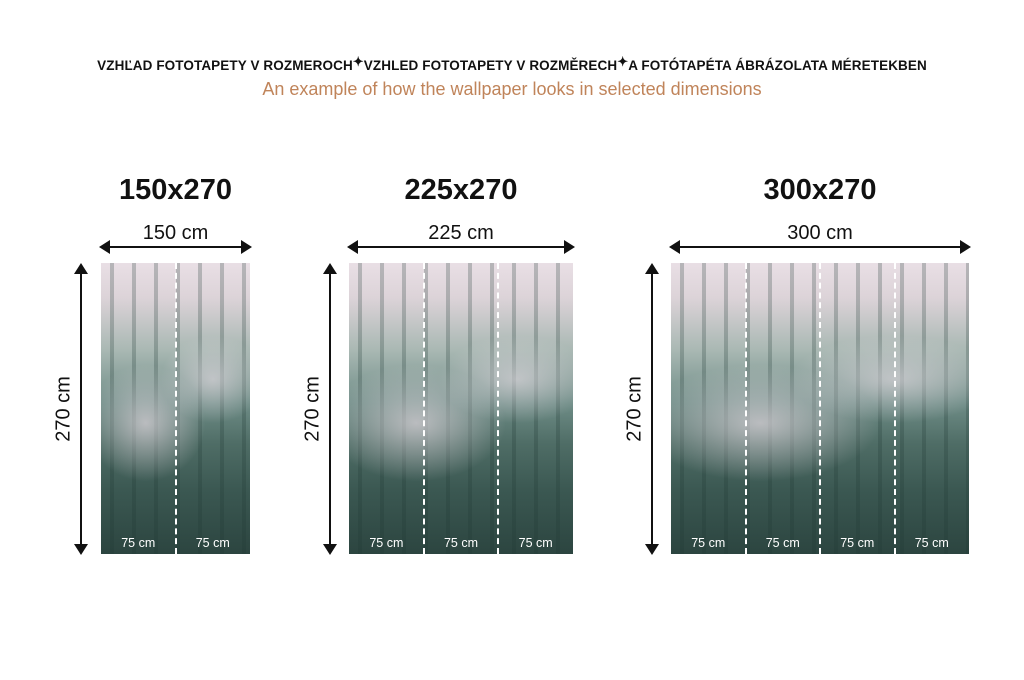 Image resolution: width=1024 pixels, height=680 pixels. Describe the element at coordinates (461, 233) in the screenshot. I see `width-label: 225 cm` at that location.